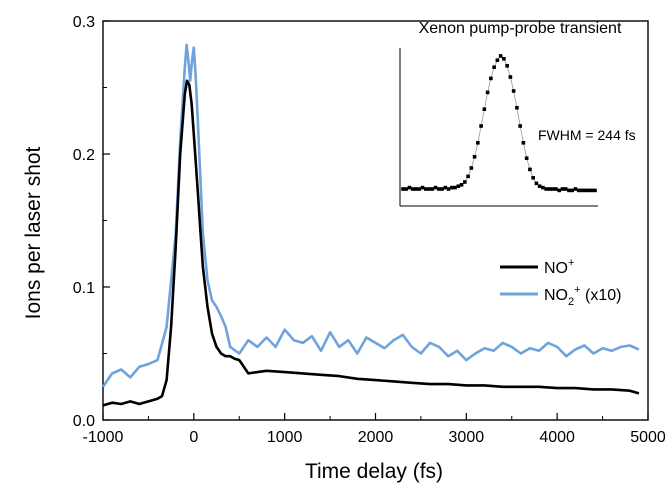 This screenshot has width=671, height=492. What do you see at coordinates (582, 296) in the screenshot?
I see `legend-label-no2-plus: NO2+ (x10)` at bounding box center [582, 296].